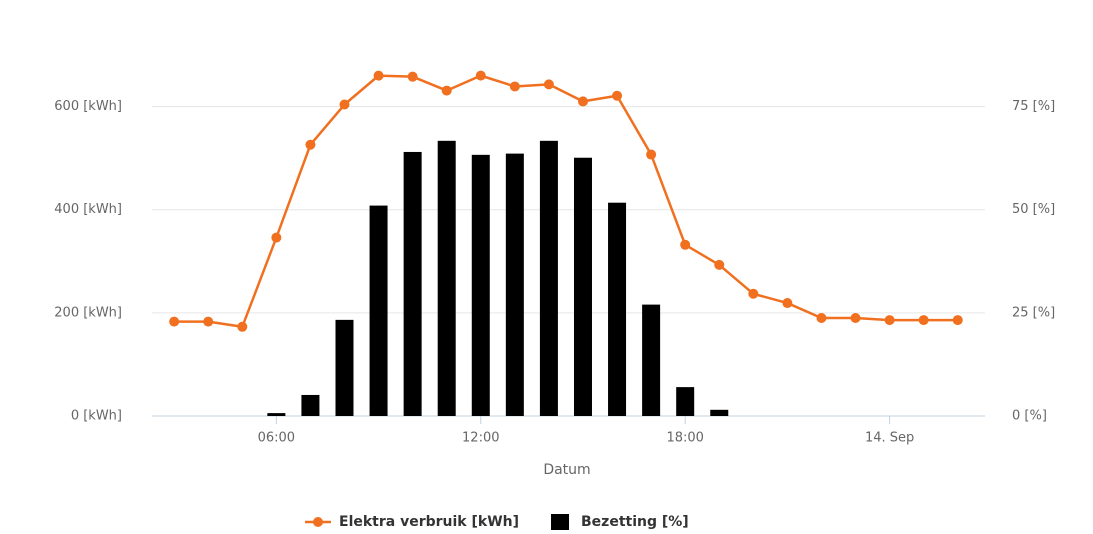  I want to click on x-tick-label: 06:00, so click(276, 438).